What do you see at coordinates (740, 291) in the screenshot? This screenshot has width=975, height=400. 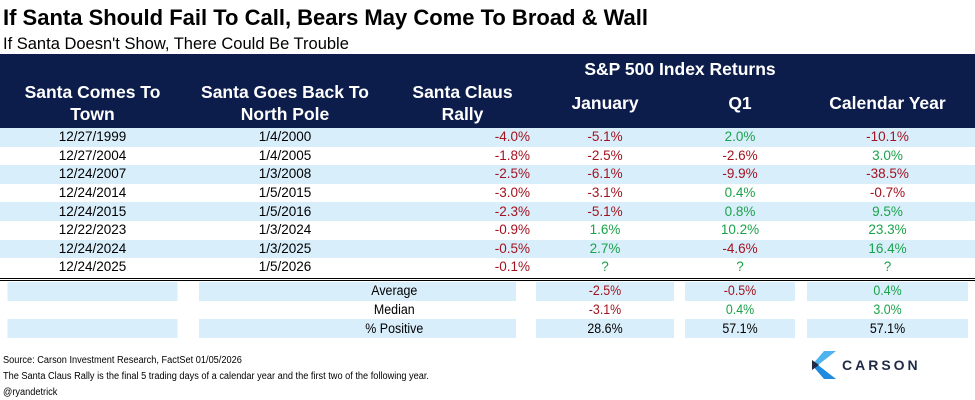 I see `summary-q1: -0.5%` at bounding box center [740, 291].